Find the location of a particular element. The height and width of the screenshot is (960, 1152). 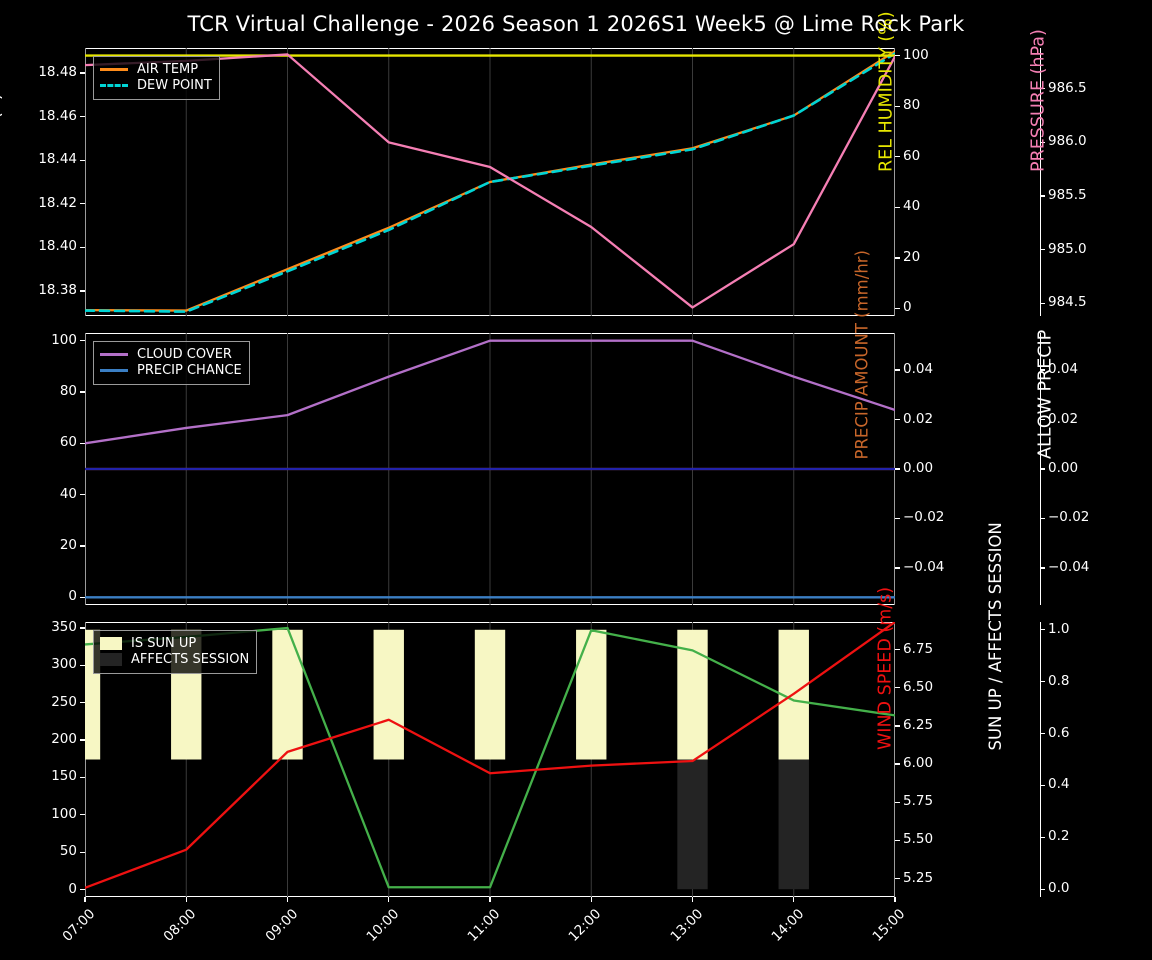

legend-wind-sun: IS SUN UP AFFECTS SESSION is located at coordinates (175, 652).